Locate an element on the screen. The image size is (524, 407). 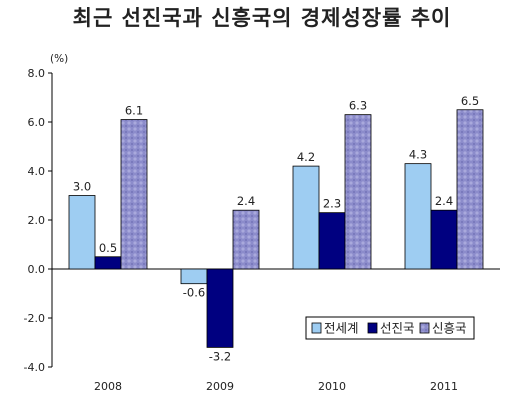
x-tick-label: 2008 is located at coordinates (108, 386).